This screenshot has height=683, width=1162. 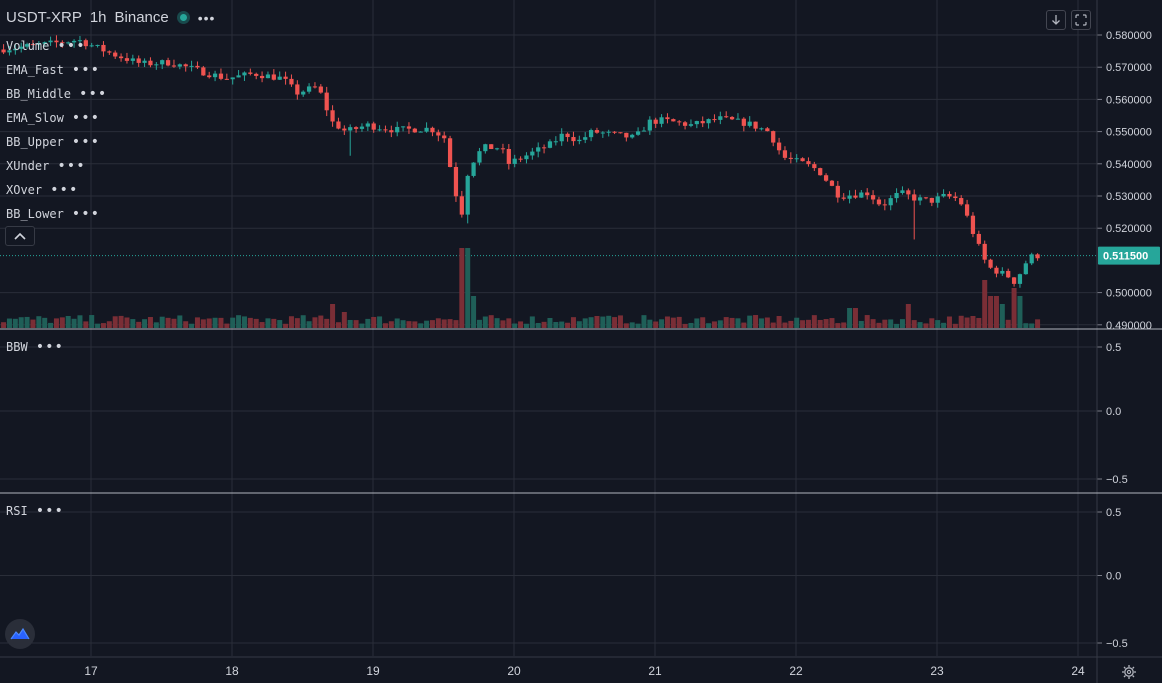 I want to click on indicator-row: XOver •••, so click(x=56, y=190).